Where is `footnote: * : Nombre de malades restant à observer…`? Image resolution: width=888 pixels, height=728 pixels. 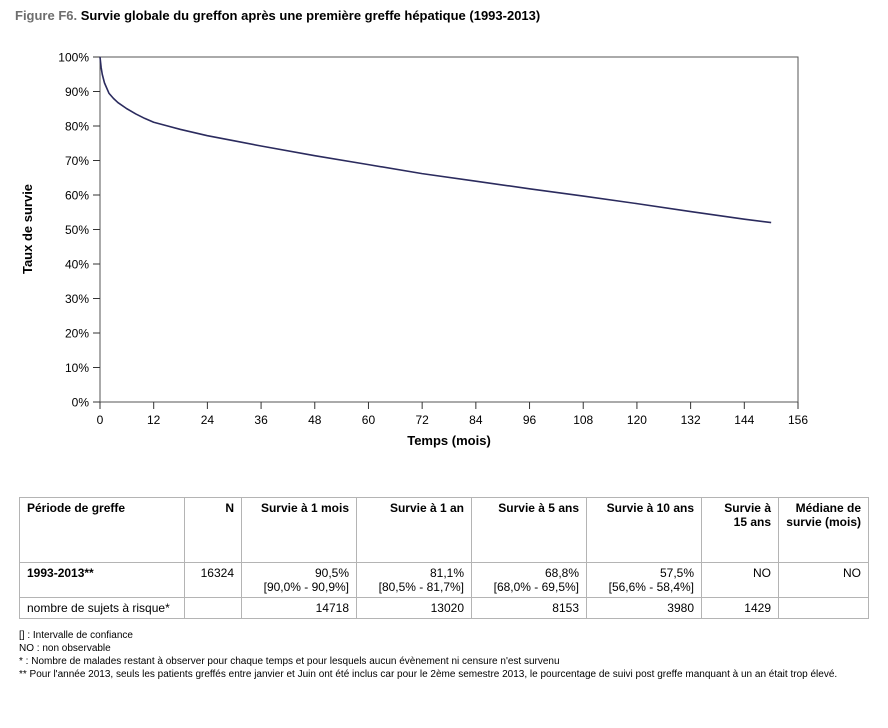 footnote: * : Nombre de malades restant à observer… is located at coordinates (289, 661).